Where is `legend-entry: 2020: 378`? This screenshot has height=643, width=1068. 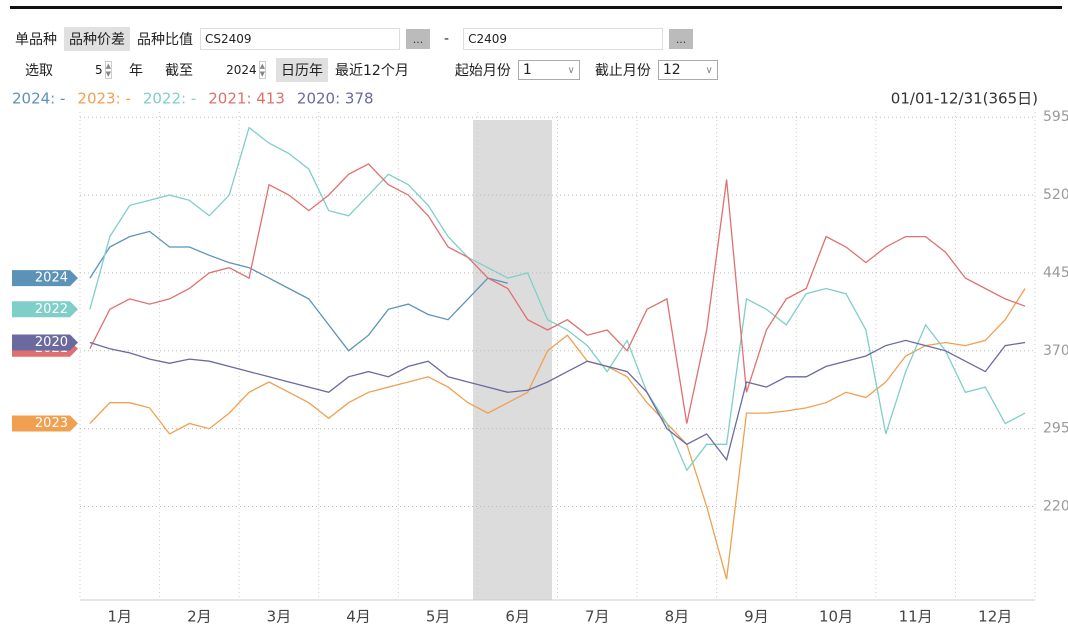
legend-entry: 2020: 378 is located at coordinates (335, 99).